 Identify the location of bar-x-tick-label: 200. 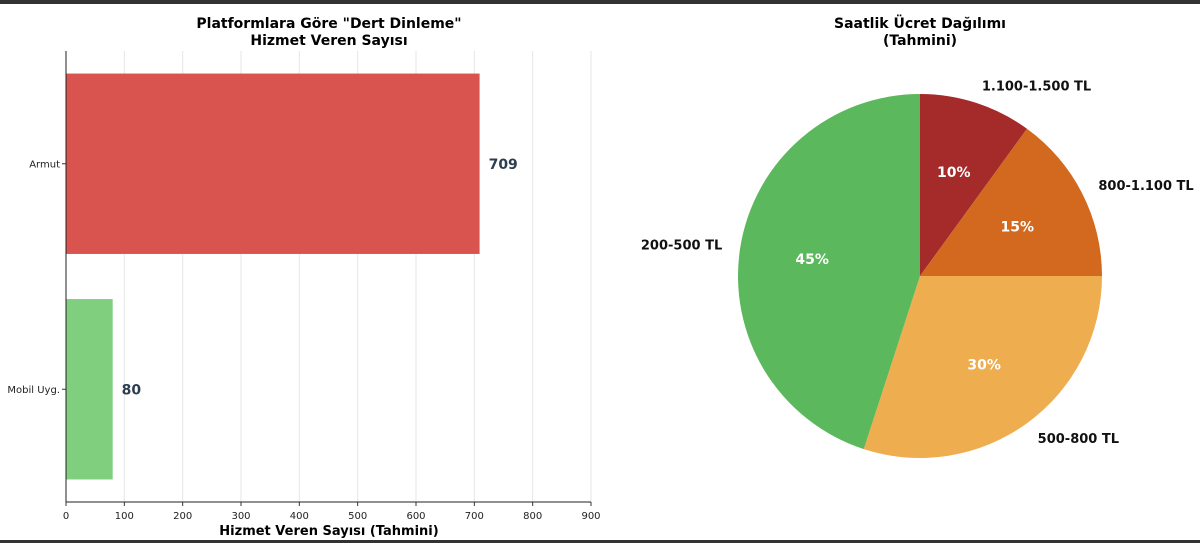
(182, 516).